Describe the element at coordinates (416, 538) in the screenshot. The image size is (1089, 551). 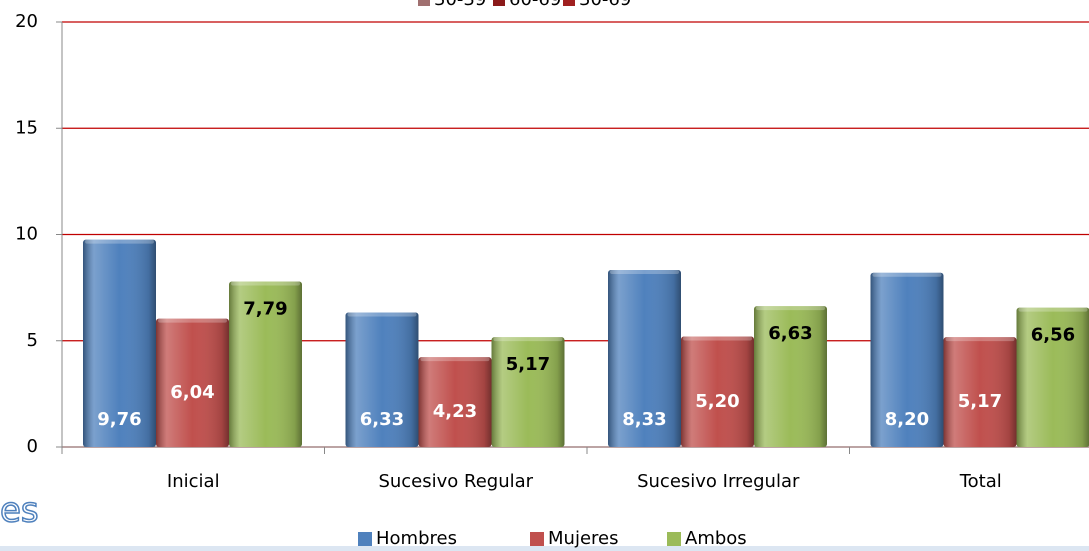
I see `legend-label: Hombres` at that location.